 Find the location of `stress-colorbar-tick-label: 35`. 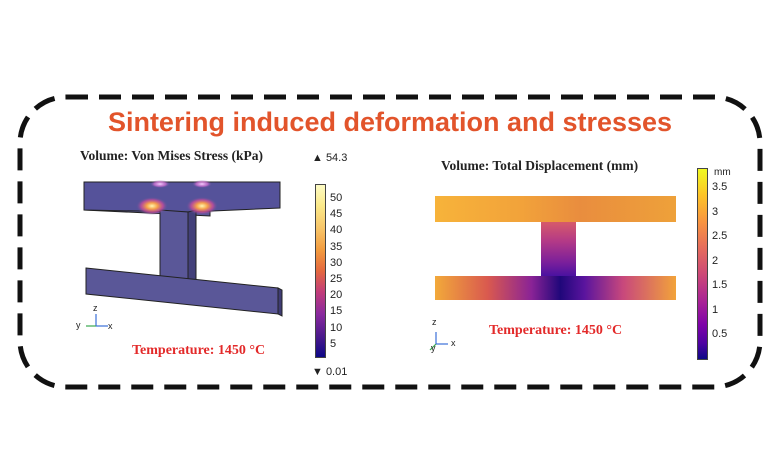

stress-colorbar-tick-label: 35 is located at coordinates (336, 246).